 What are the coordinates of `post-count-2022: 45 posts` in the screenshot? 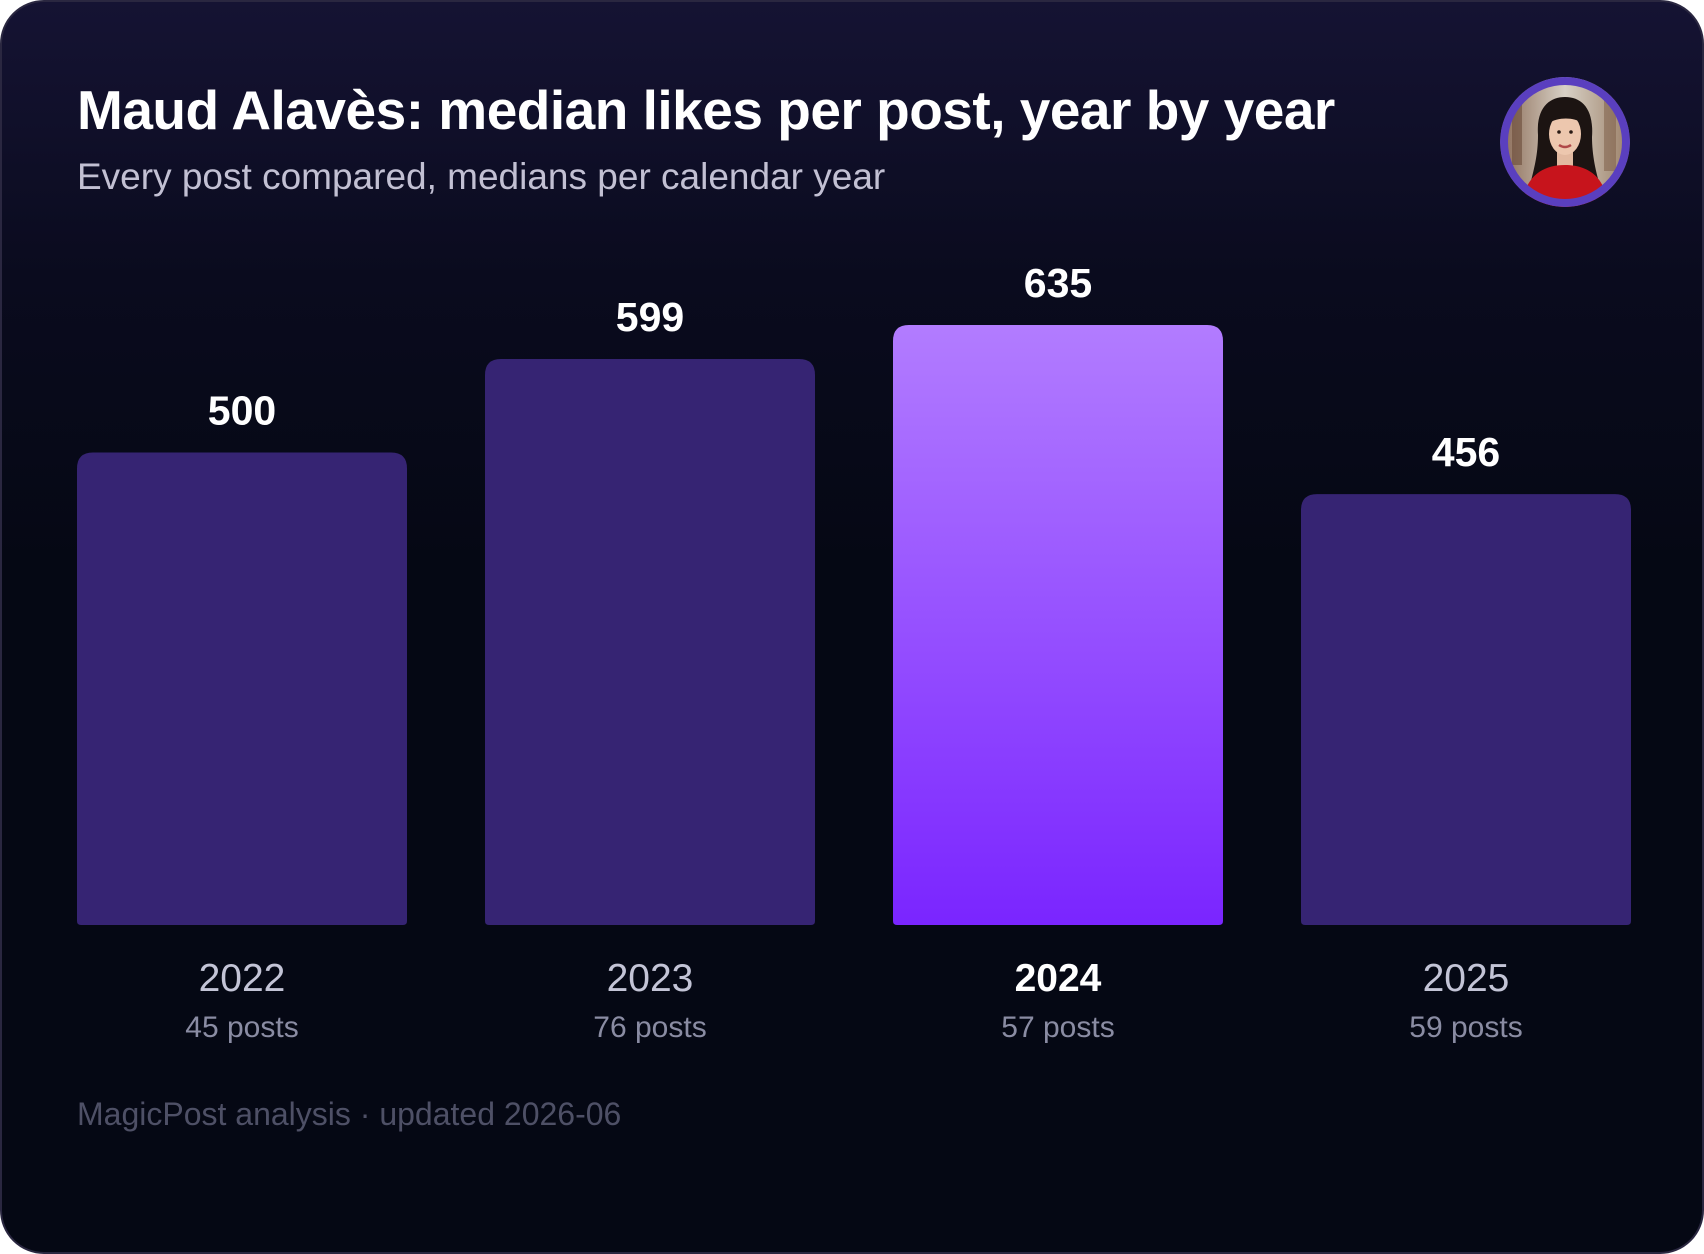 It's located at (241, 1027).